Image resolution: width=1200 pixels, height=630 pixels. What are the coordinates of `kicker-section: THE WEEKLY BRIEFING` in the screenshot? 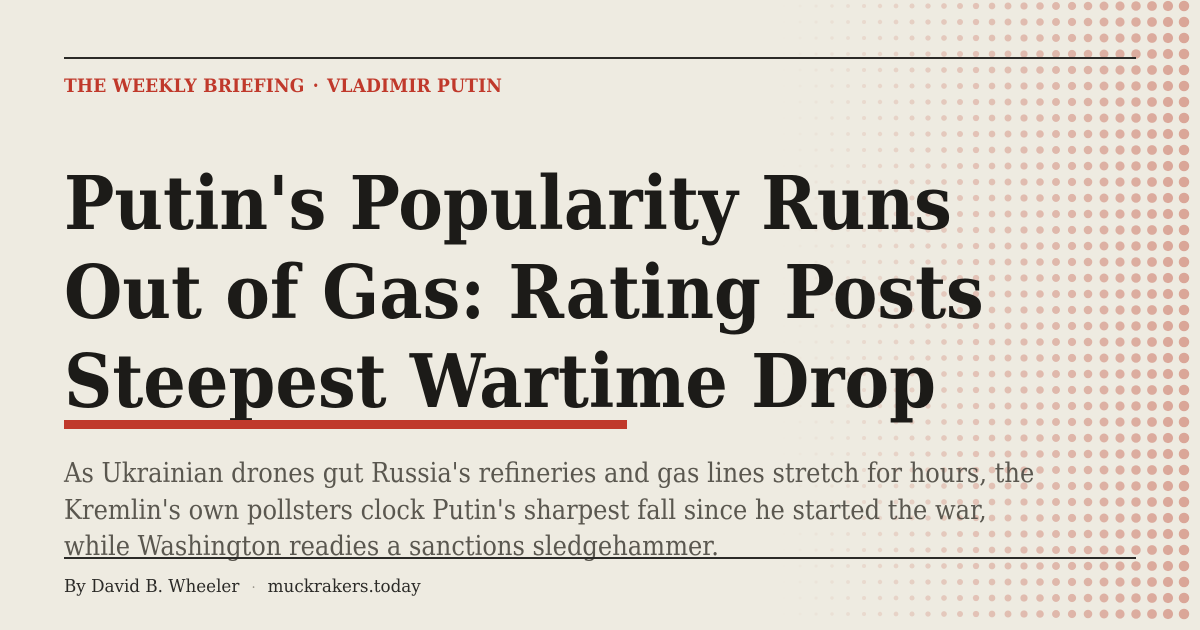 It's located at (184, 86).